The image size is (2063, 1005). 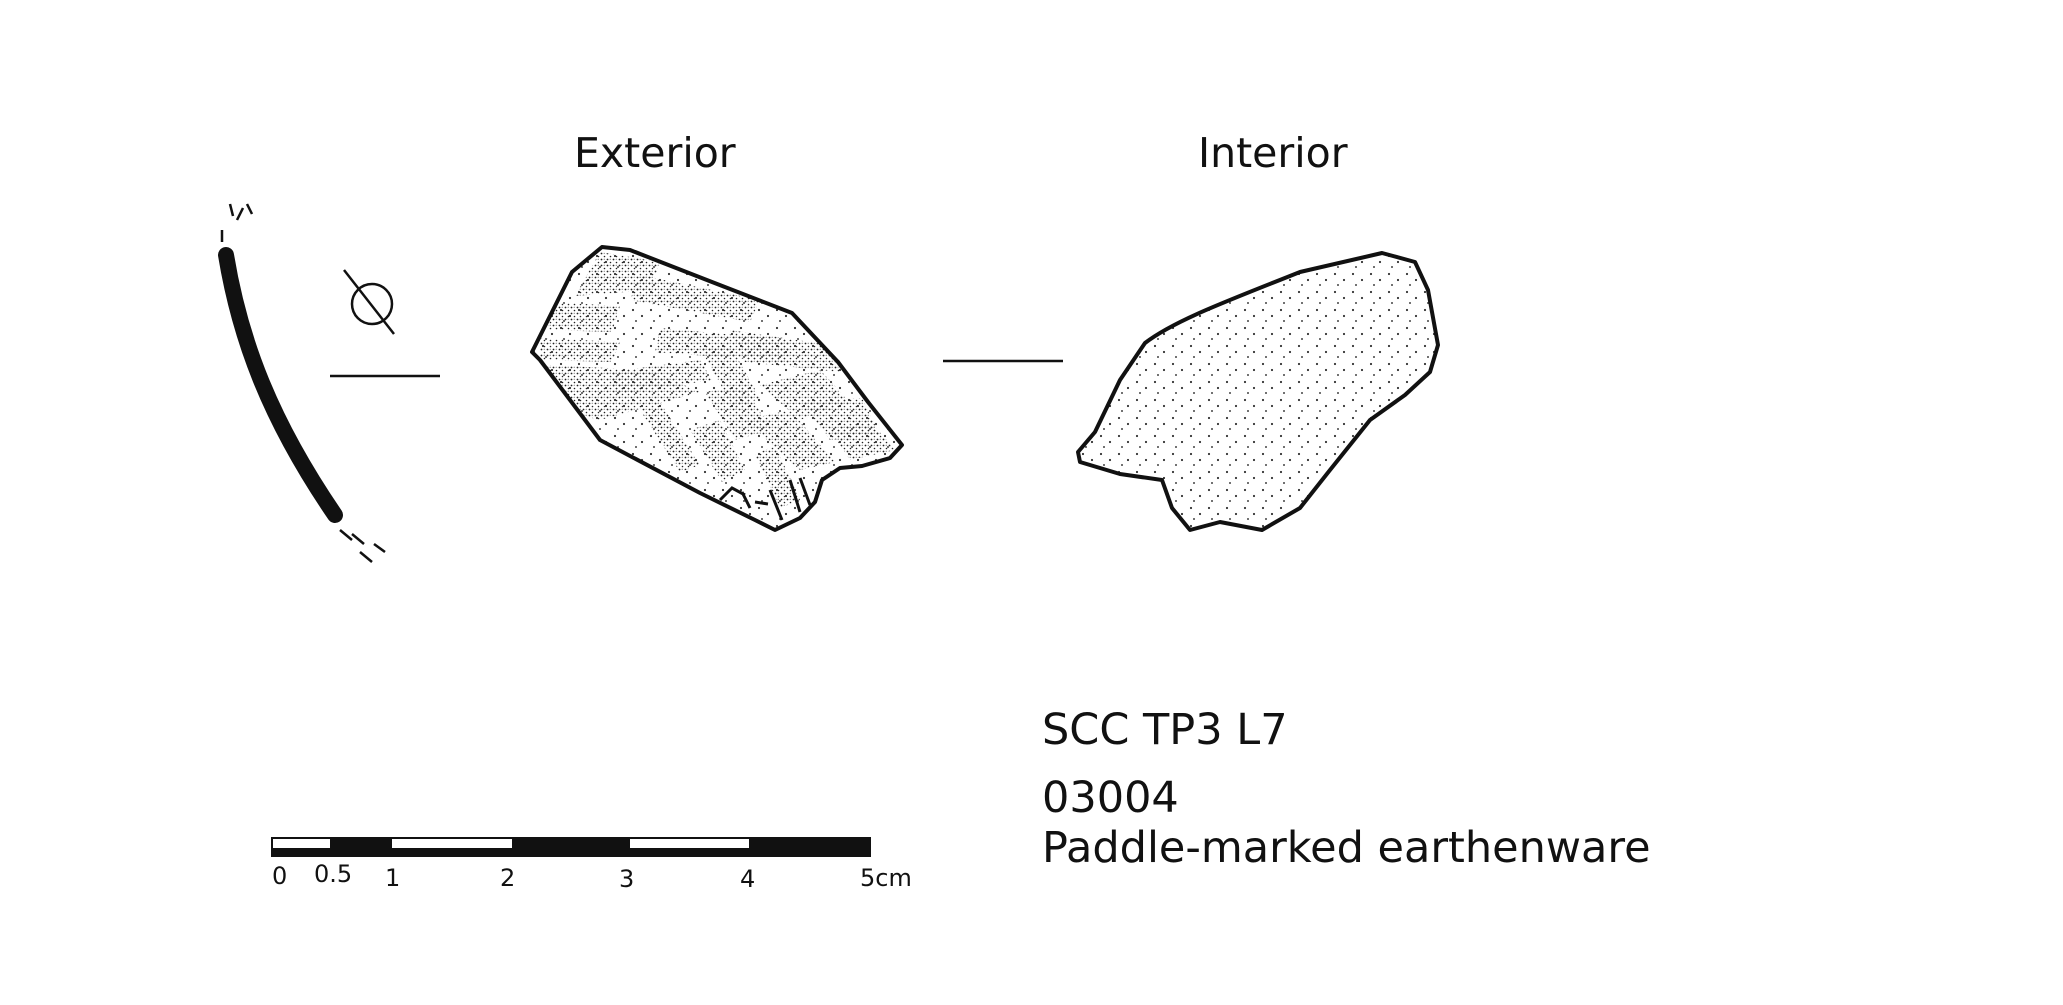 What do you see at coordinates (302, 383) in the screenshot?
I see `sherd-profile` at bounding box center [302, 383].